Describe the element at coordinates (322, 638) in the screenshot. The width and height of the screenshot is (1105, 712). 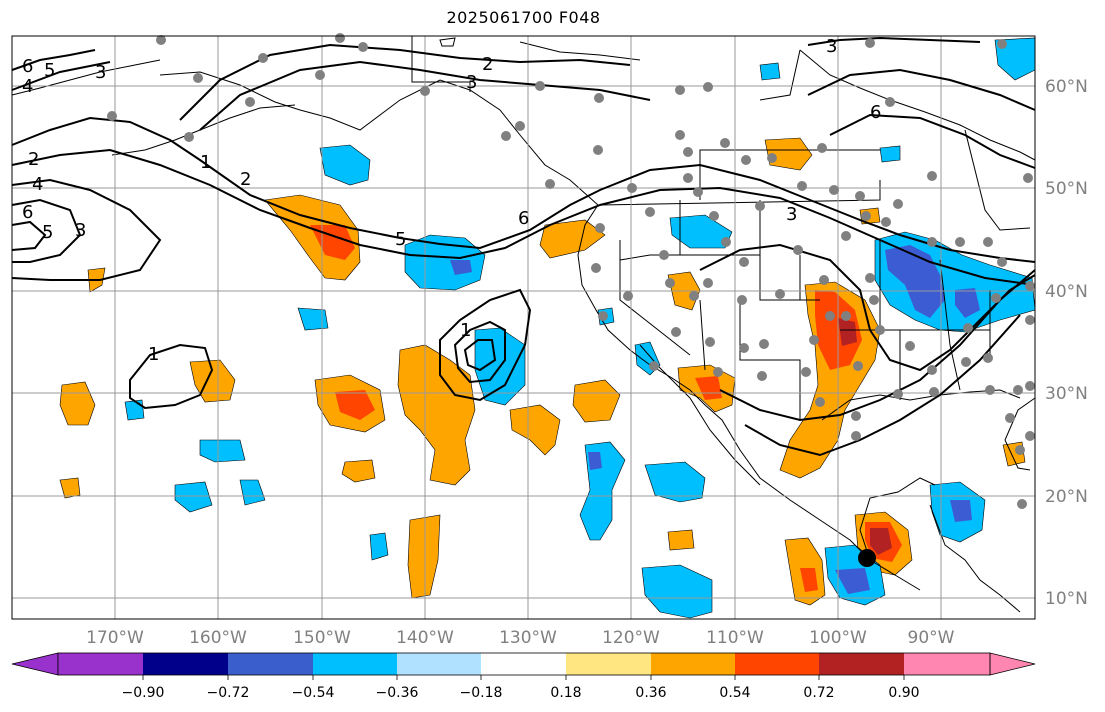
I see `lon-label: 150°W` at that location.